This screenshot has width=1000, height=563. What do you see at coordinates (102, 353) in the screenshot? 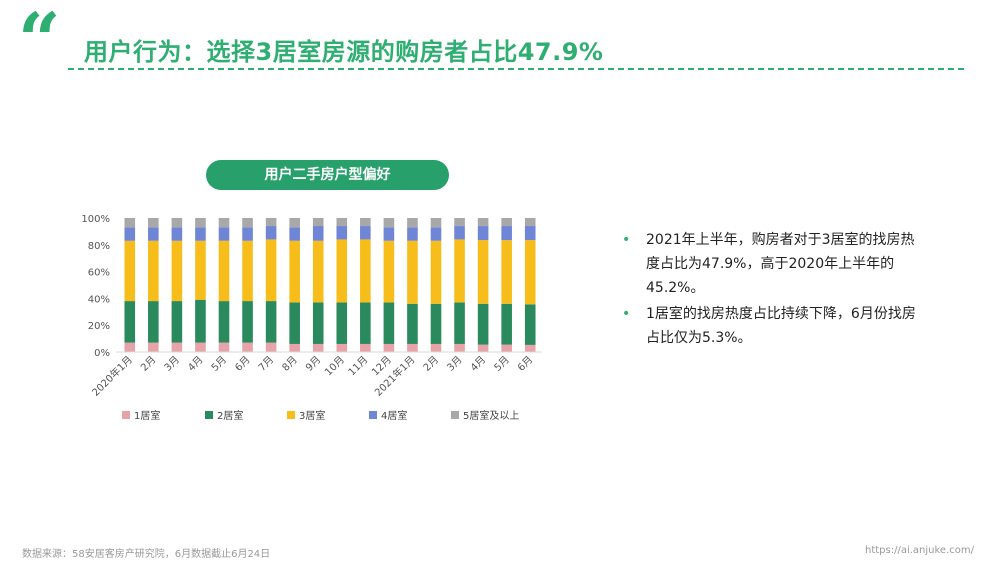
I see `y-tick-label: 0%` at bounding box center [102, 353].